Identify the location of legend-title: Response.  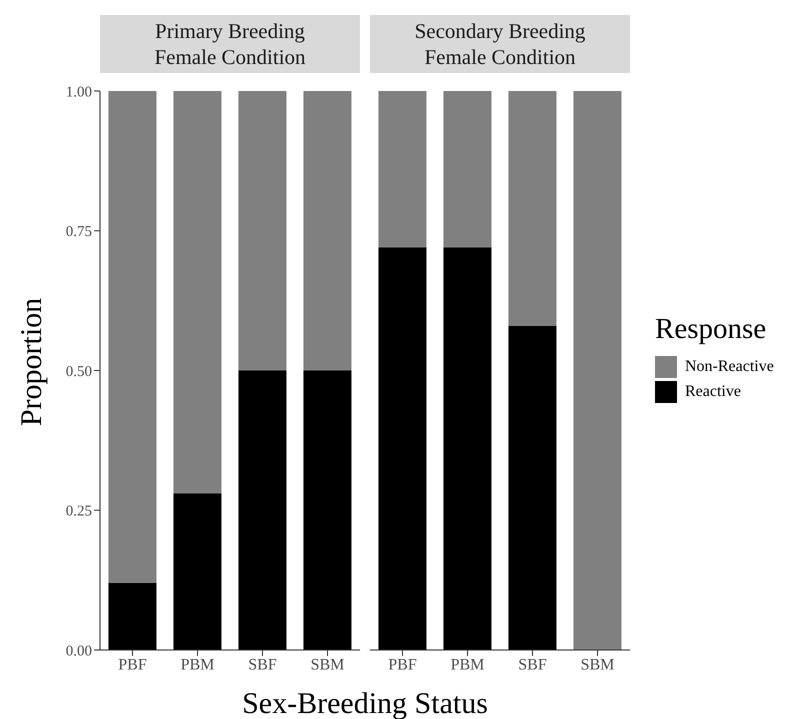
(711, 329).